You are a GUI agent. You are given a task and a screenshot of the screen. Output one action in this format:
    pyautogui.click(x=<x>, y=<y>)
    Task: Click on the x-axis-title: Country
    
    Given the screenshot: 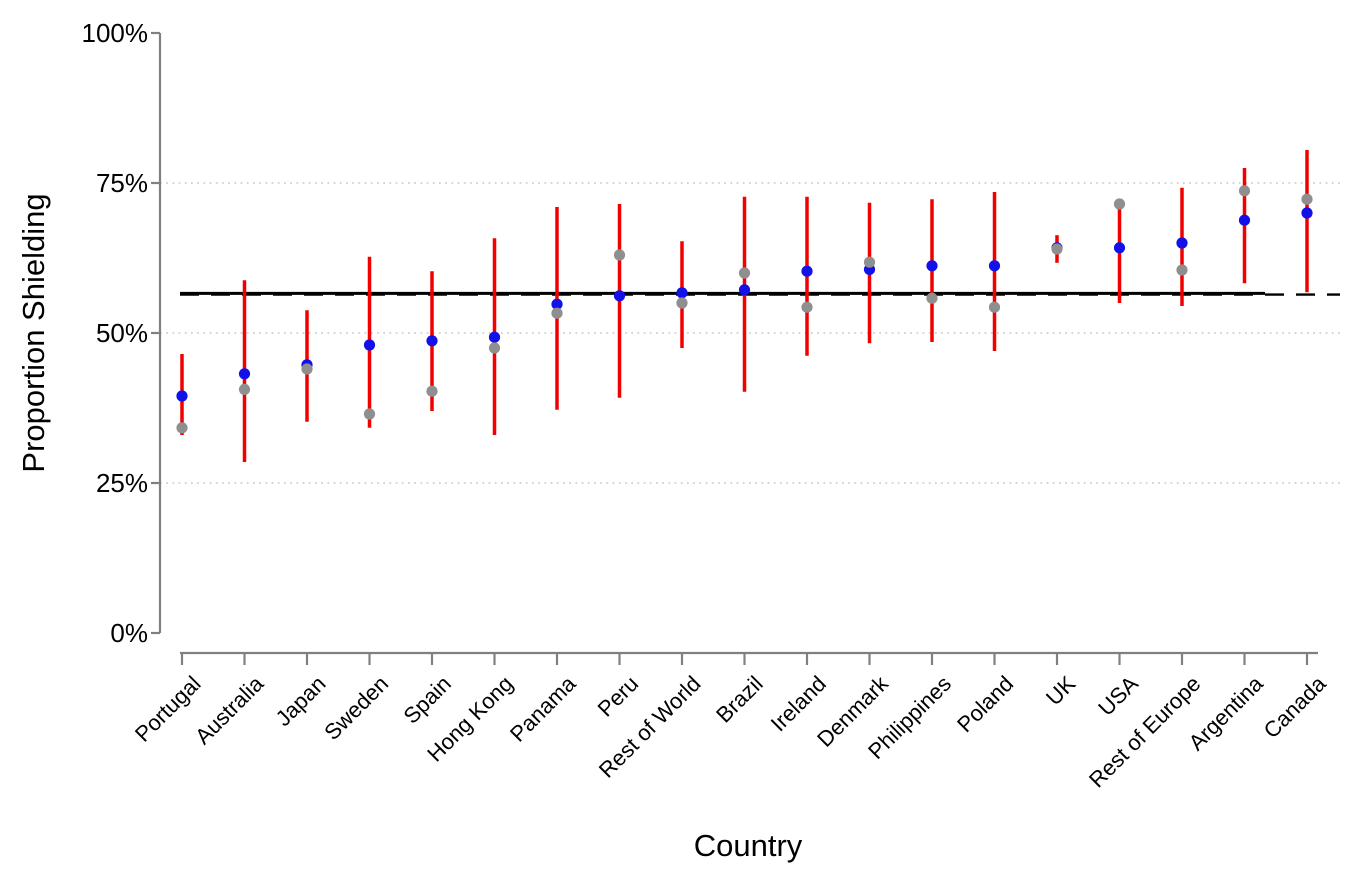 What is the action you would take?
    pyautogui.click(x=748, y=845)
    